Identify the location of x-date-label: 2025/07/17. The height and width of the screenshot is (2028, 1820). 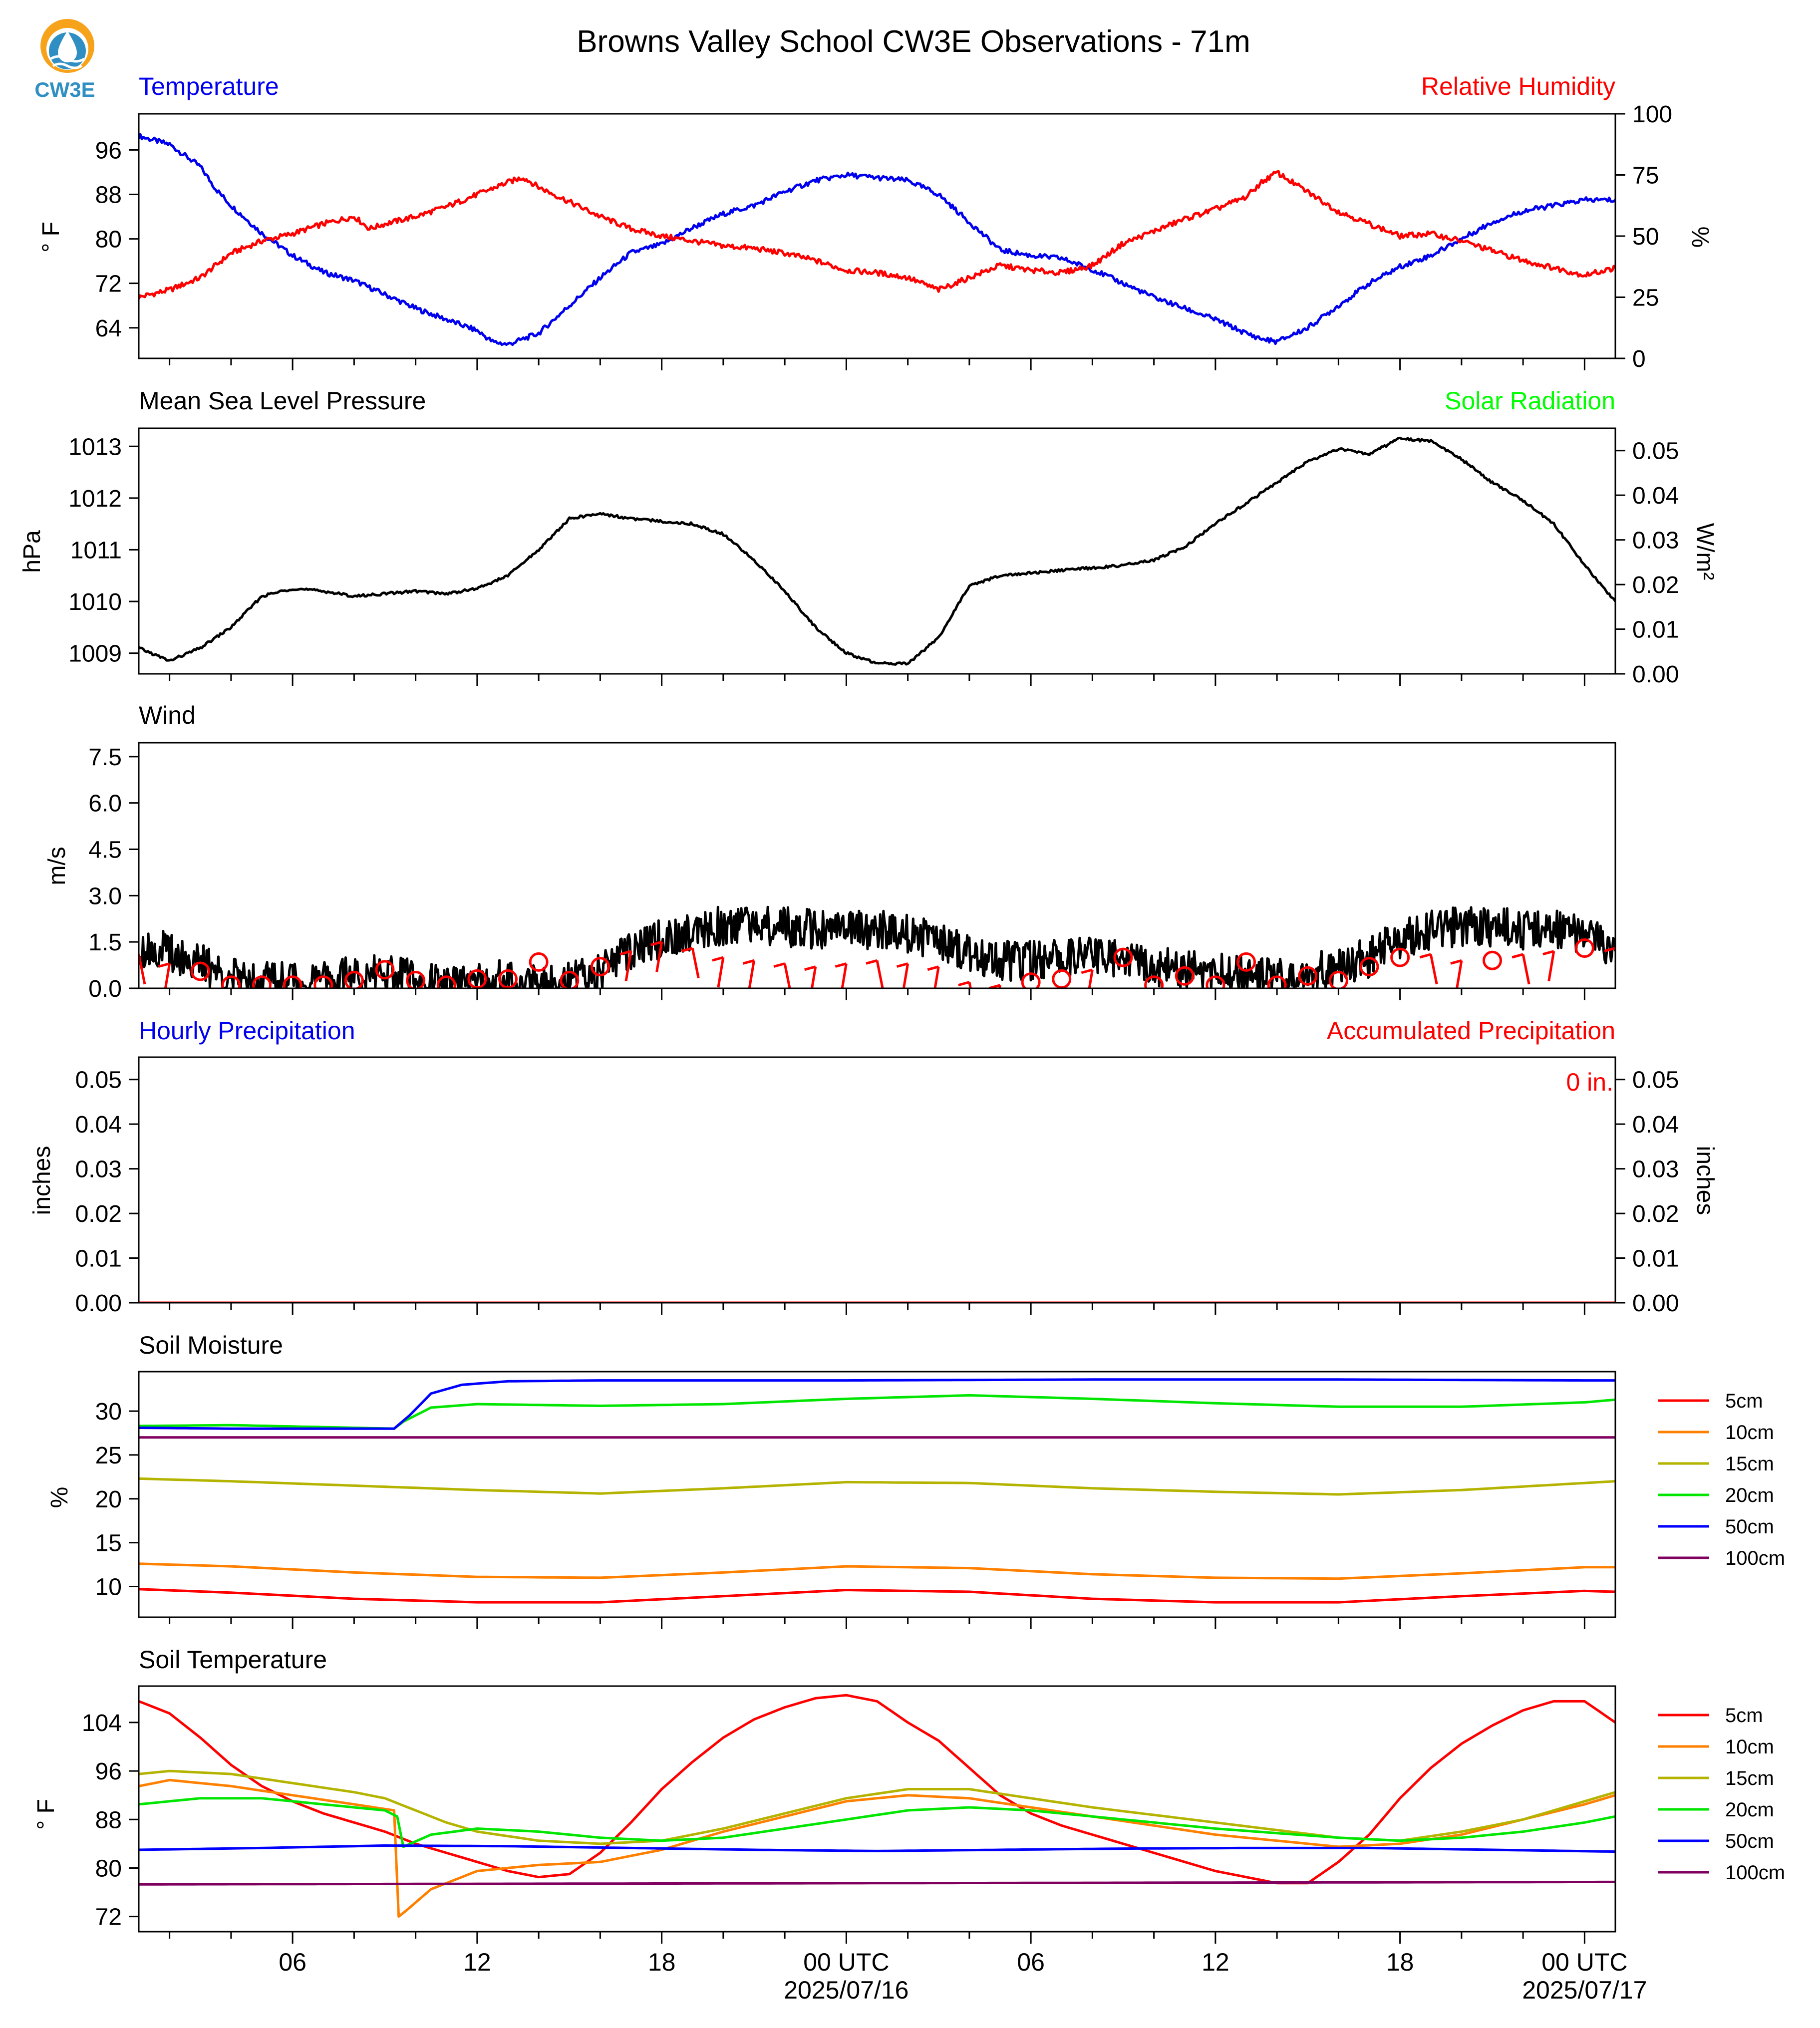
(1584, 1990).